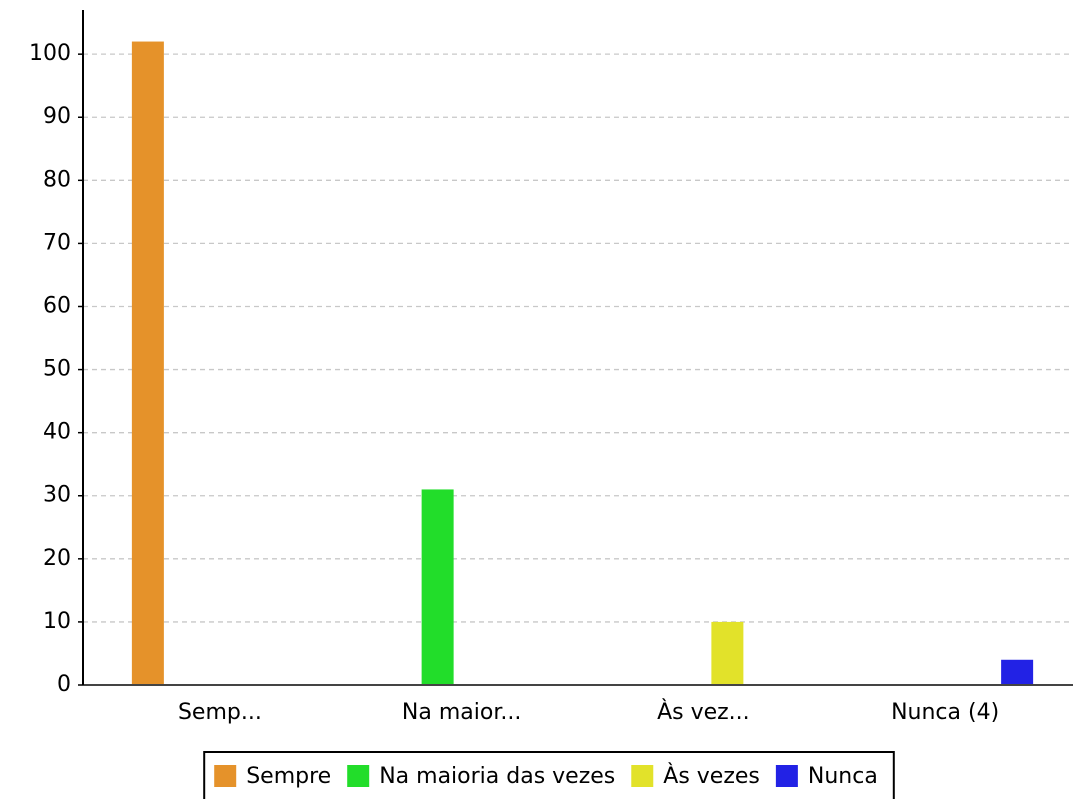 This screenshot has width=1073, height=799. I want to click on y-tick-label: 50, so click(57, 369).